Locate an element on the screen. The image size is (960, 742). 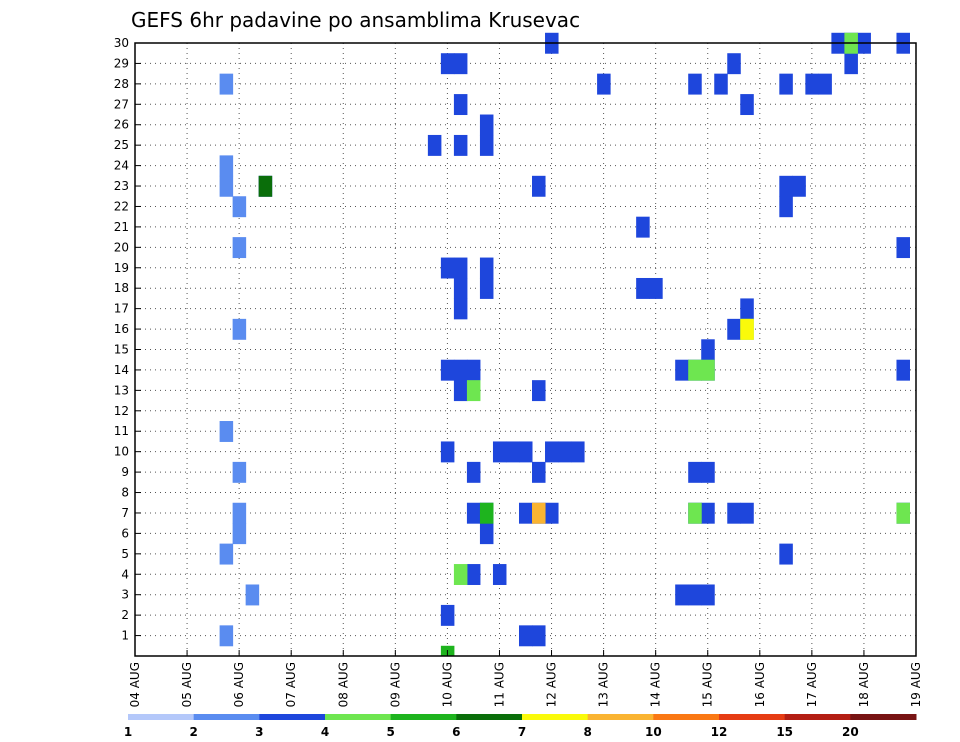
y-tick-label: 9 is located at coordinates (125, 472).